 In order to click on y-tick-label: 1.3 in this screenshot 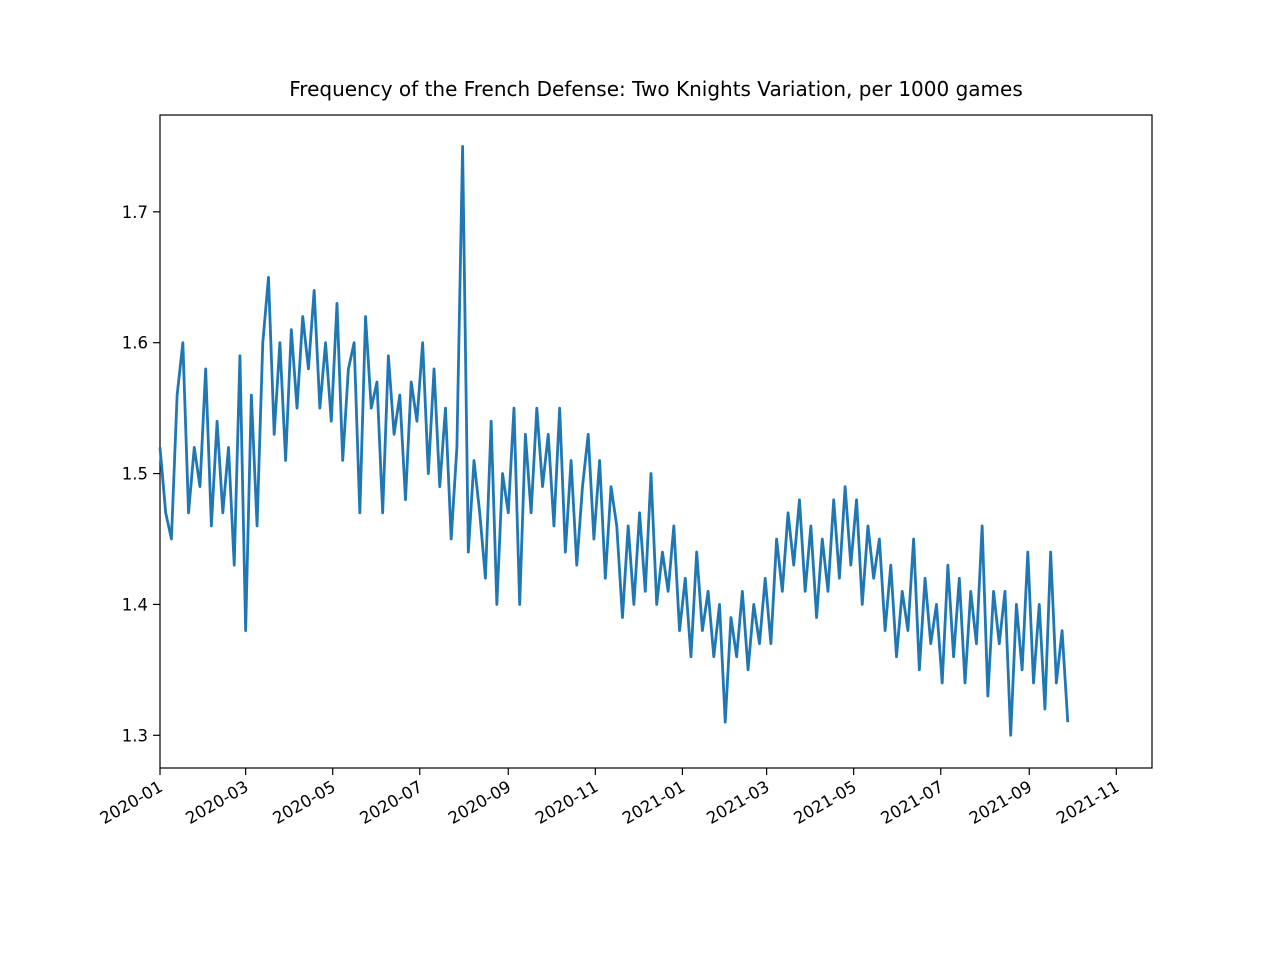, I will do `click(135, 735)`.